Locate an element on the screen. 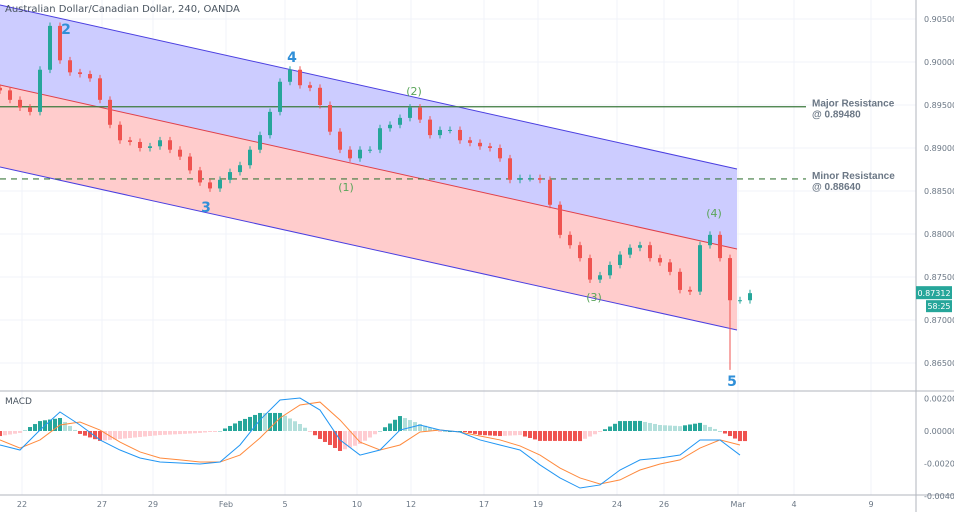 This screenshot has height=512, width=954. time-tick-label: 12 is located at coordinates (411, 504).